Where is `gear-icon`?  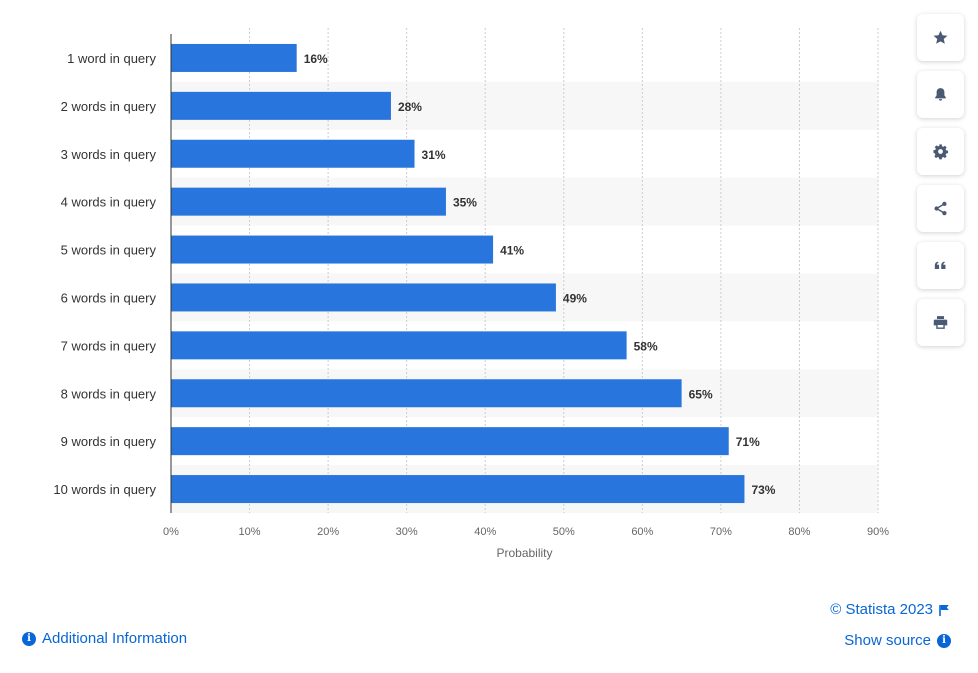 gear-icon is located at coordinates (941, 152).